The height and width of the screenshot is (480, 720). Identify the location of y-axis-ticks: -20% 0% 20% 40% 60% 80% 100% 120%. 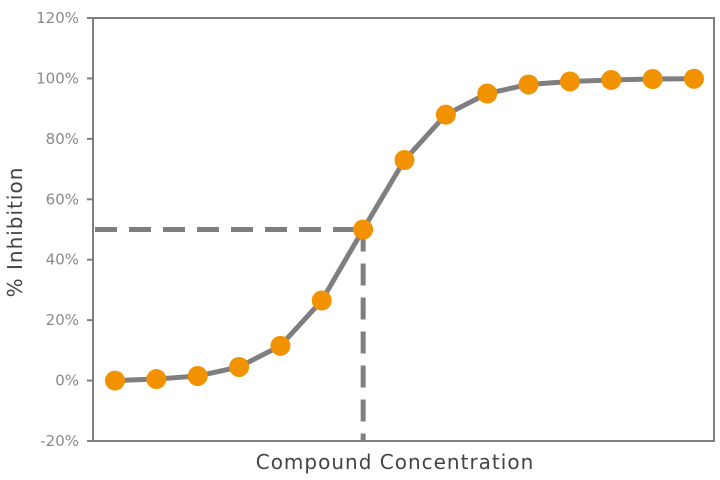
(64, 229).